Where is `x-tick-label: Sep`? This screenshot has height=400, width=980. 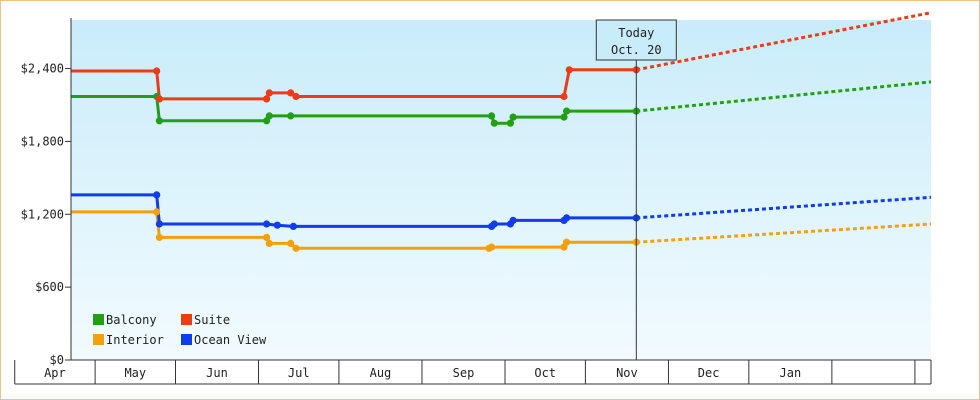 x-tick-label: Sep is located at coordinates (464, 373).